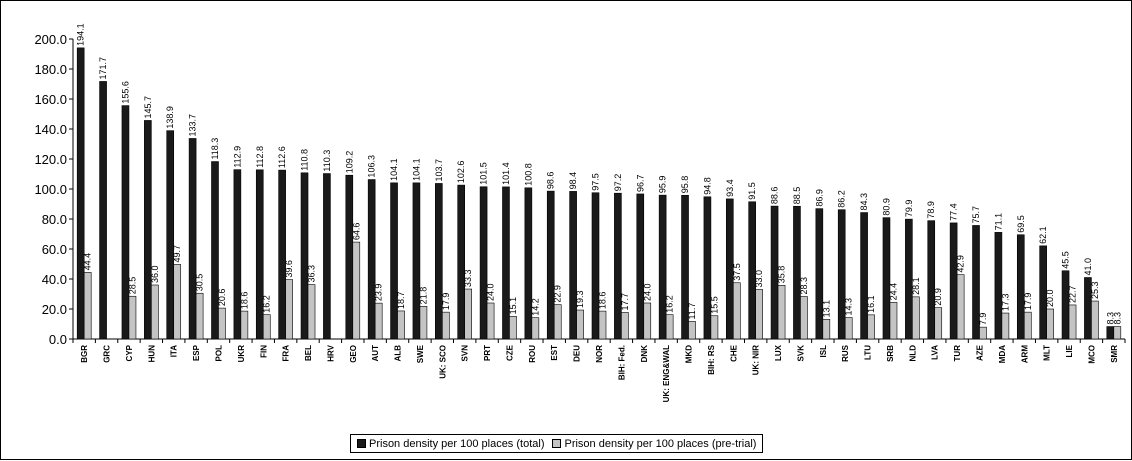 The height and width of the screenshot is (461, 1132). What do you see at coordinates (487, 353) in the screenshot?
I see `category-label: PRT` at bounding box center [487, 353].